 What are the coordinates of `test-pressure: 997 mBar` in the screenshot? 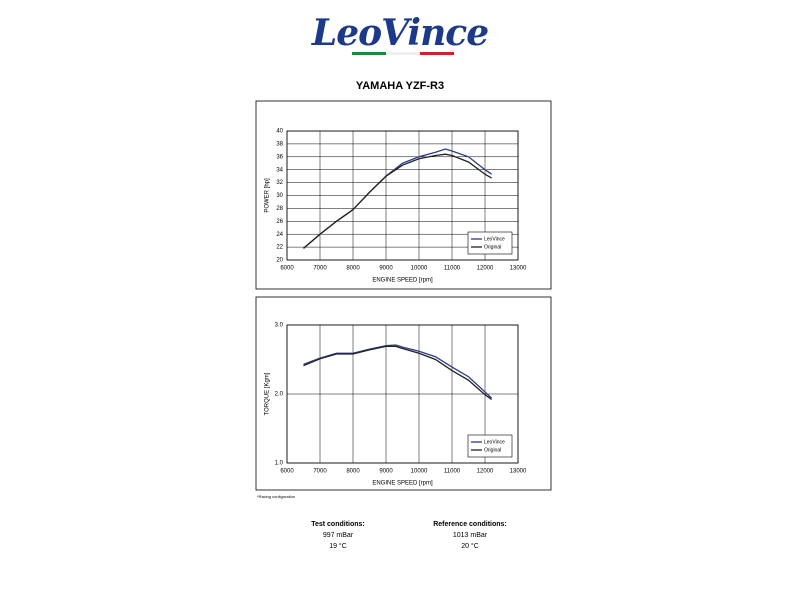 It's located at (338, 535).